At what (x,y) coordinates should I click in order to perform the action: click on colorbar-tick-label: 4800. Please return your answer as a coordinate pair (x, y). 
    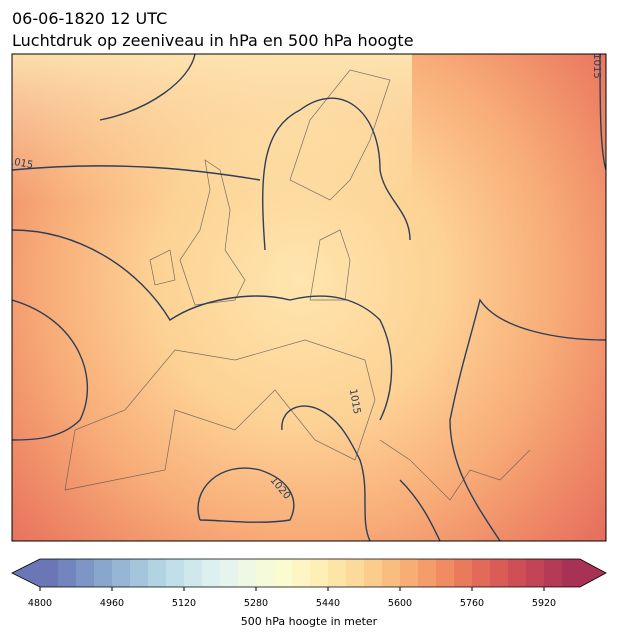
    Looking at the image, I should click on (40, 603).